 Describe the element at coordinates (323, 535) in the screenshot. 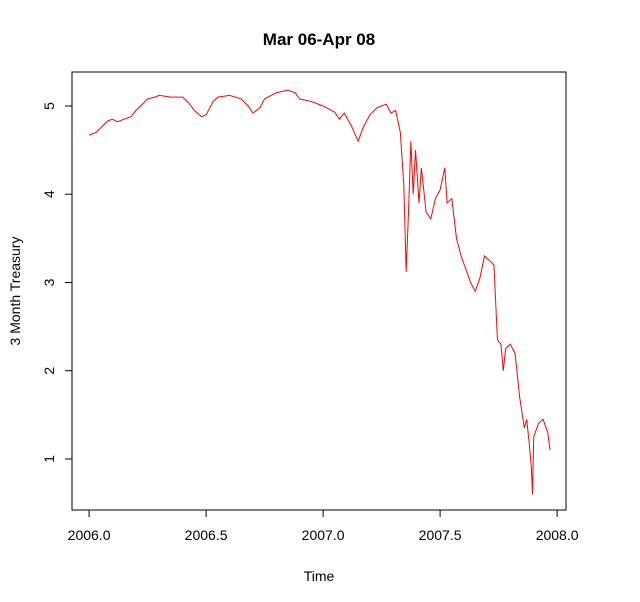

I see `x-tick-label: 2007.0` at that location.